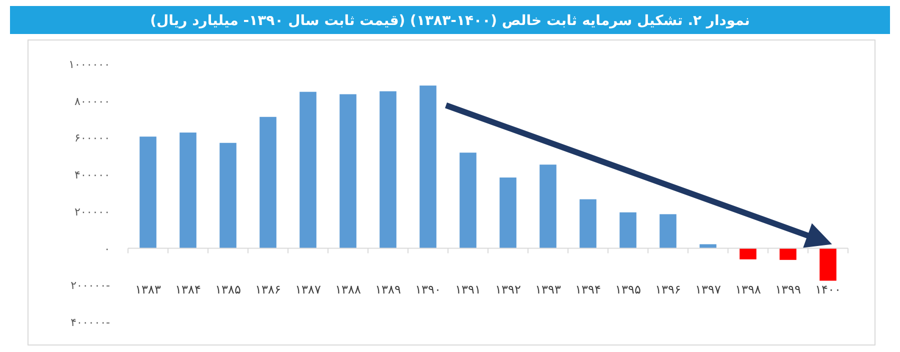 The width and height of the screenshot is (900, 352). Describe the element at coordinates (708, 289) in the screenshot. I see `x-tick-label: ۱۳۹۷` at that location.